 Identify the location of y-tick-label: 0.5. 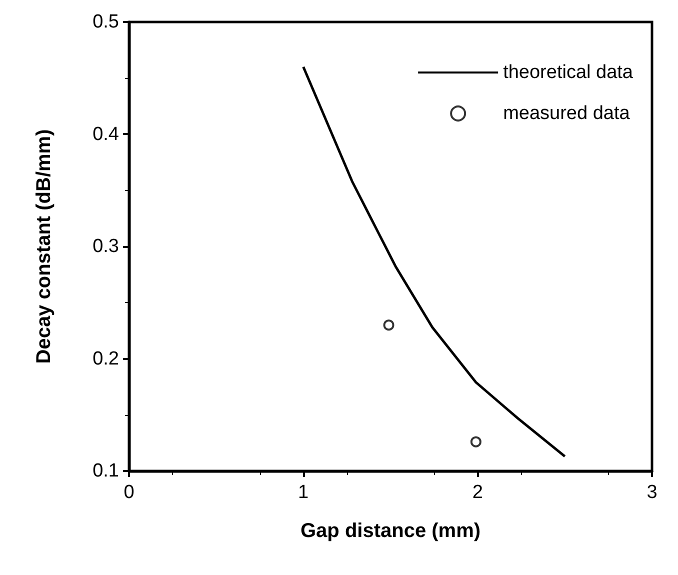
(105, 22).